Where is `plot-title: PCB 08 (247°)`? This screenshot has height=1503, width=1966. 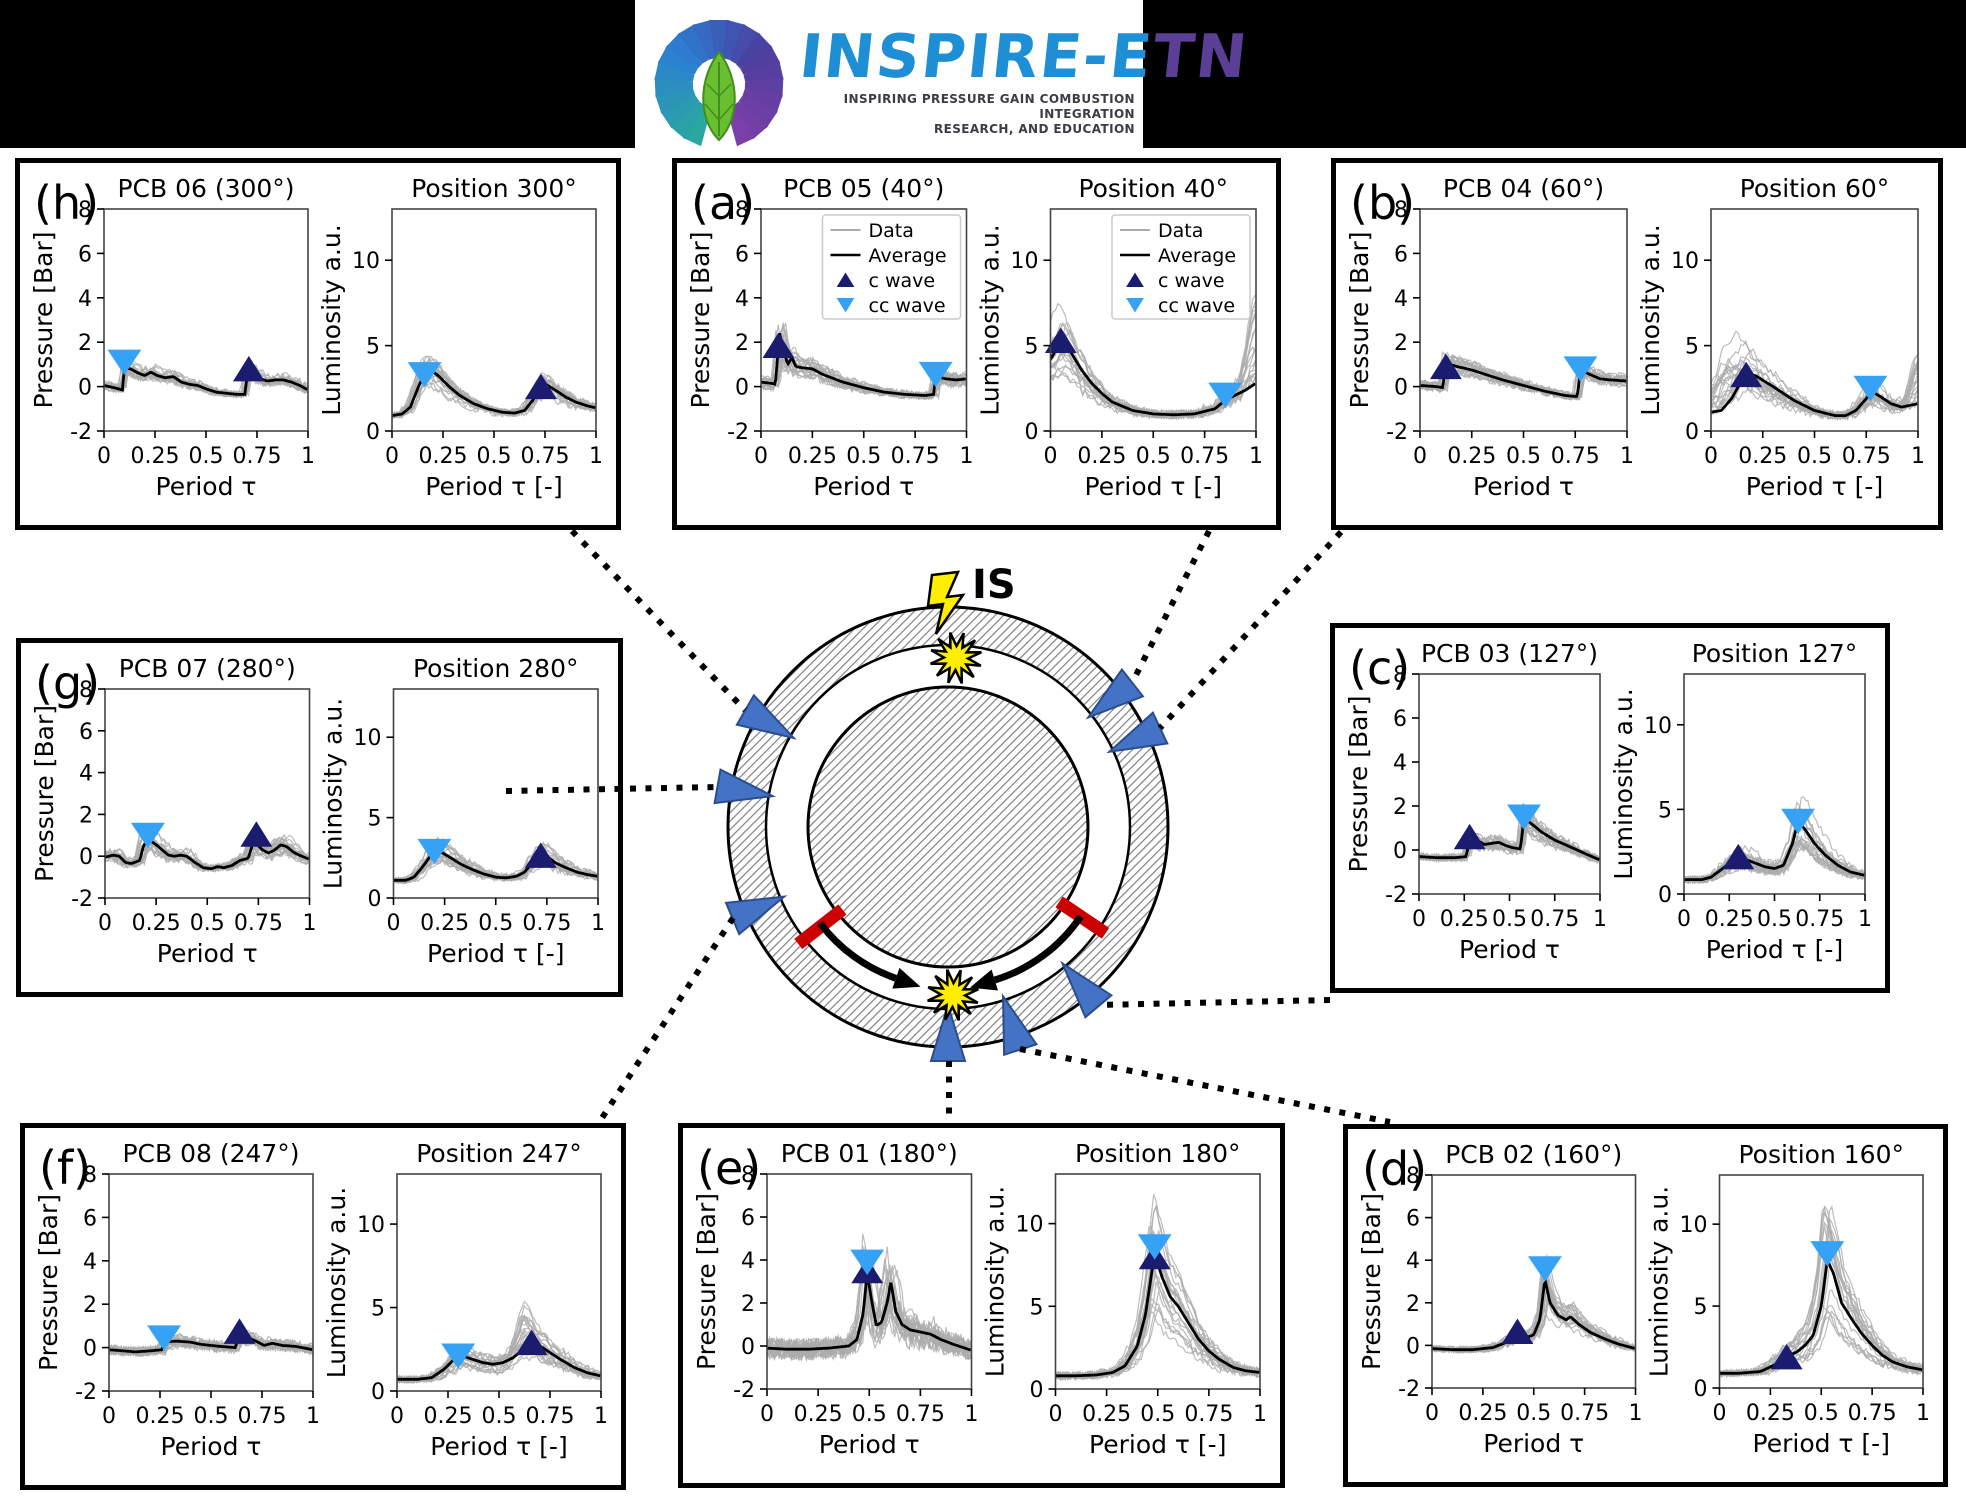
plot-title: PCB 08 (247°) is located at coordinates (210, 1153).